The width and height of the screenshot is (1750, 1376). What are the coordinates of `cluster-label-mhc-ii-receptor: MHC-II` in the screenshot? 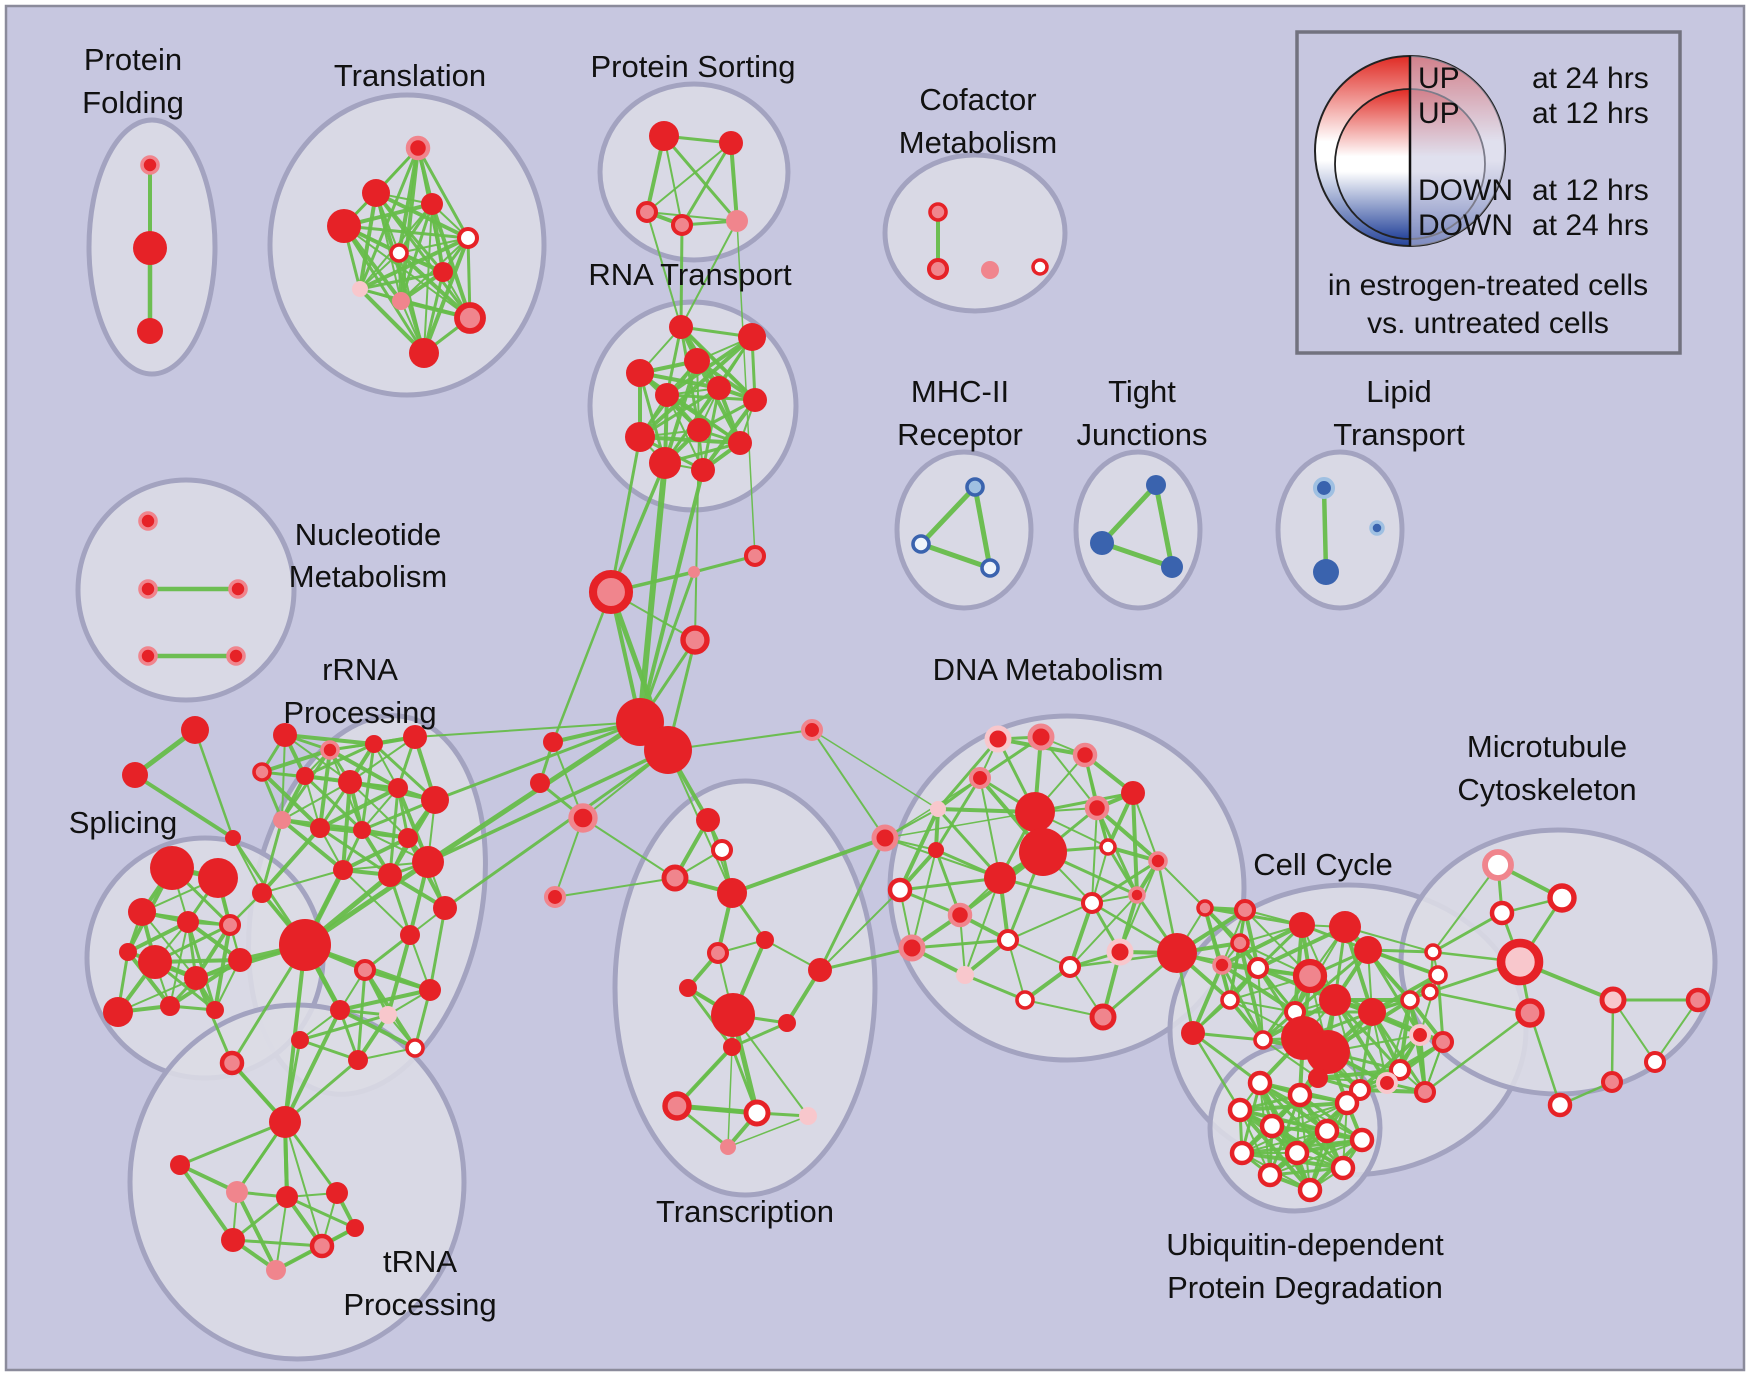 It's located at (960, 391).